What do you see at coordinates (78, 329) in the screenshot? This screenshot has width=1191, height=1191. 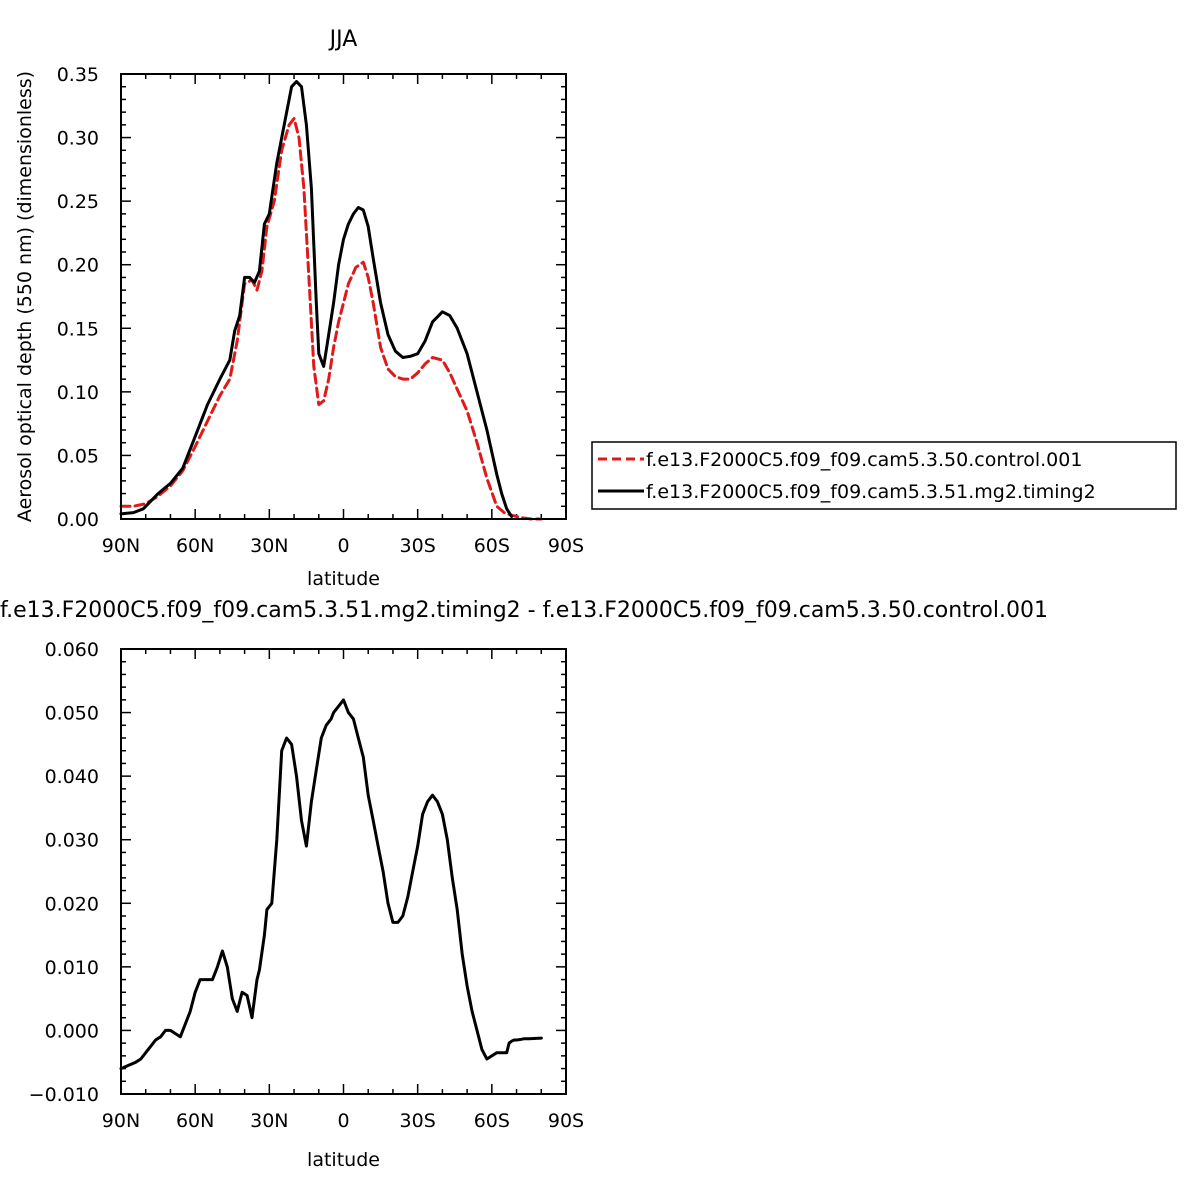 I see `top-y-tick-label: 0.15` at bounding box center [78, 329].